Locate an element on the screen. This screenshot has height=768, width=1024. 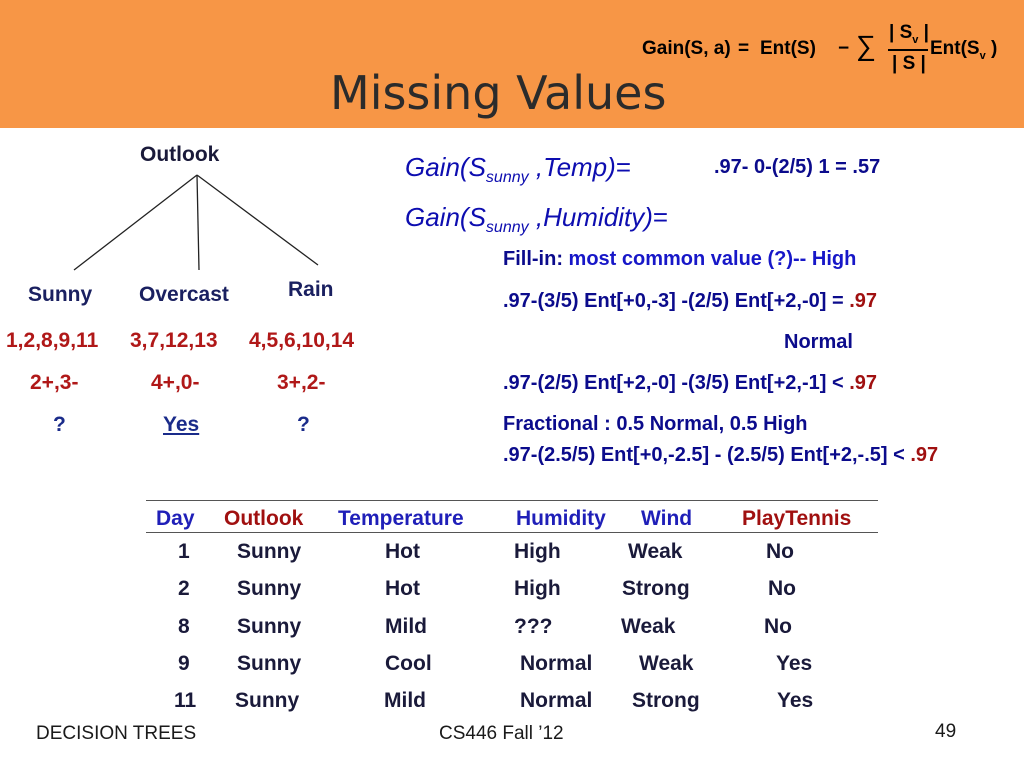
th-outlook: Outlook is located at coordinates (264, 518).